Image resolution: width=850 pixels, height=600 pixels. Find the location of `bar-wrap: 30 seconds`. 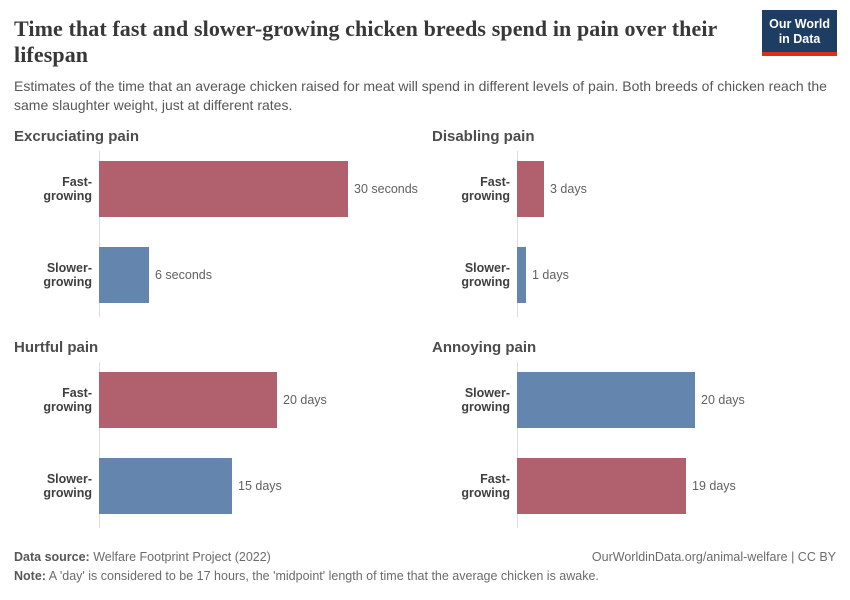

bar-wrap: 30 seconds is located at coordinates (258, 188).